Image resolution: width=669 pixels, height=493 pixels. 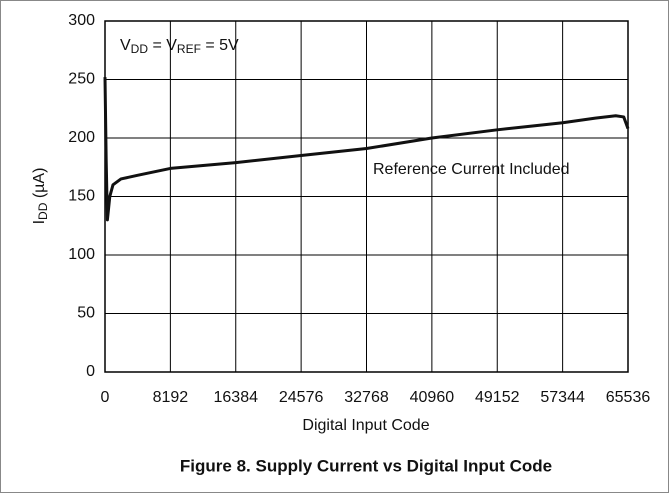 I want to click on y-tick-label: 200, so click(x=81, y=137).